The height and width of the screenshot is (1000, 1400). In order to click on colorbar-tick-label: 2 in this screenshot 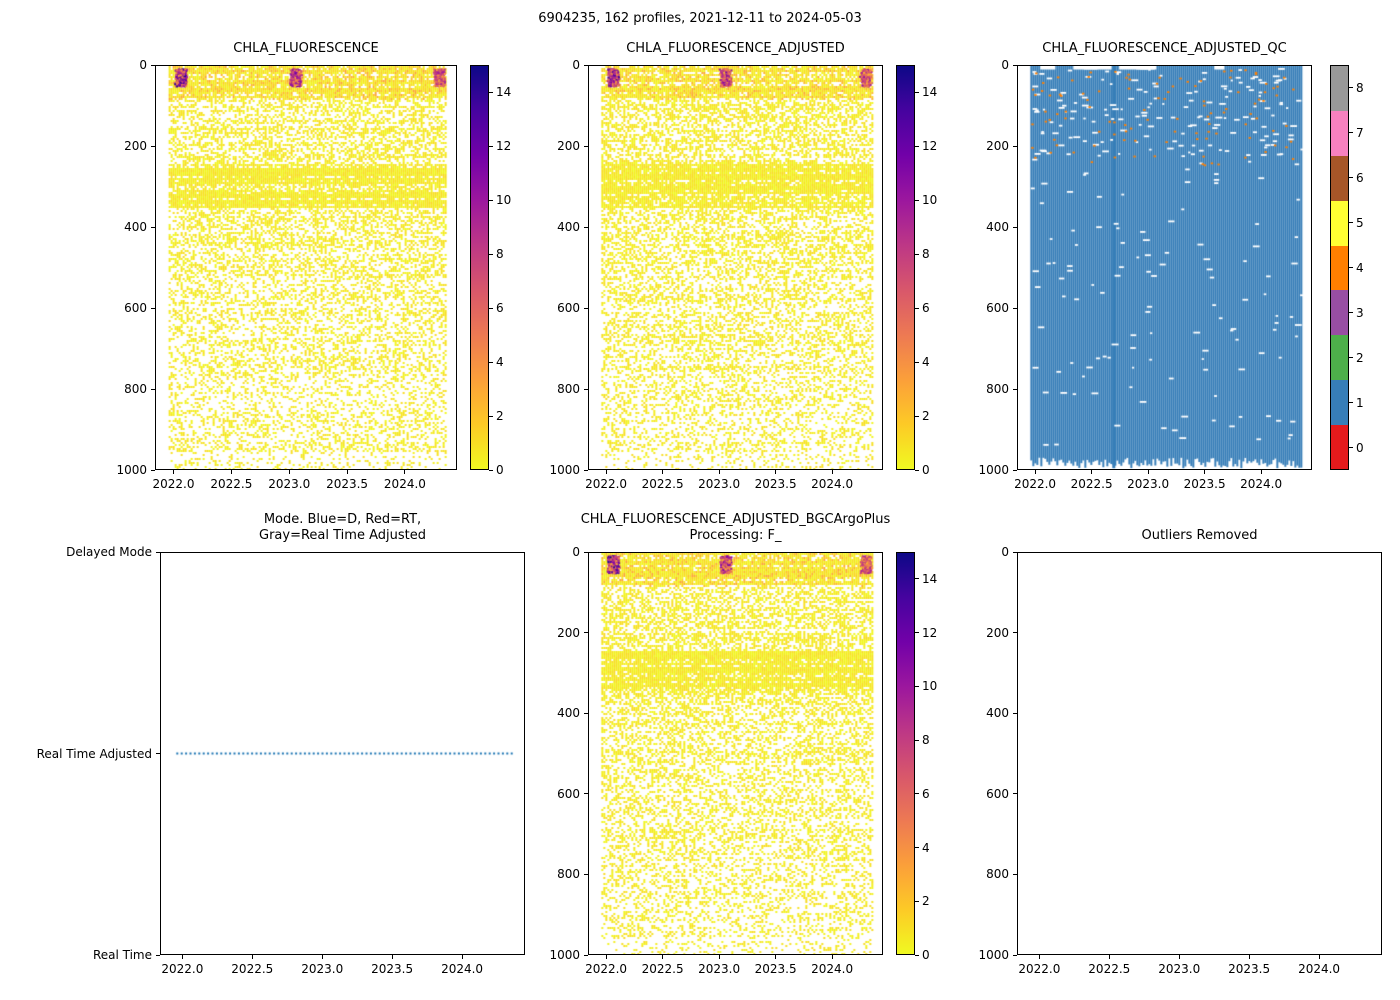, I will do `click(926, 416)`.